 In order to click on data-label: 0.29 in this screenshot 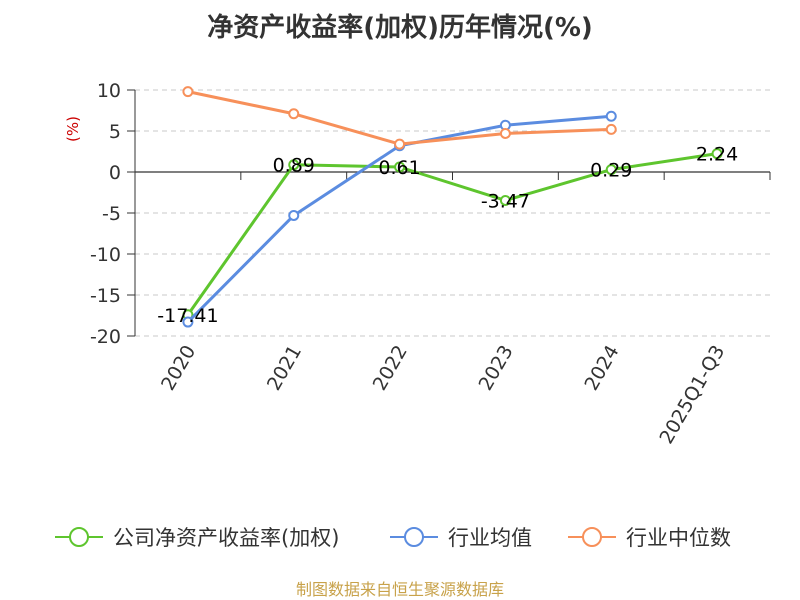, I will do `click(611, 171)`.